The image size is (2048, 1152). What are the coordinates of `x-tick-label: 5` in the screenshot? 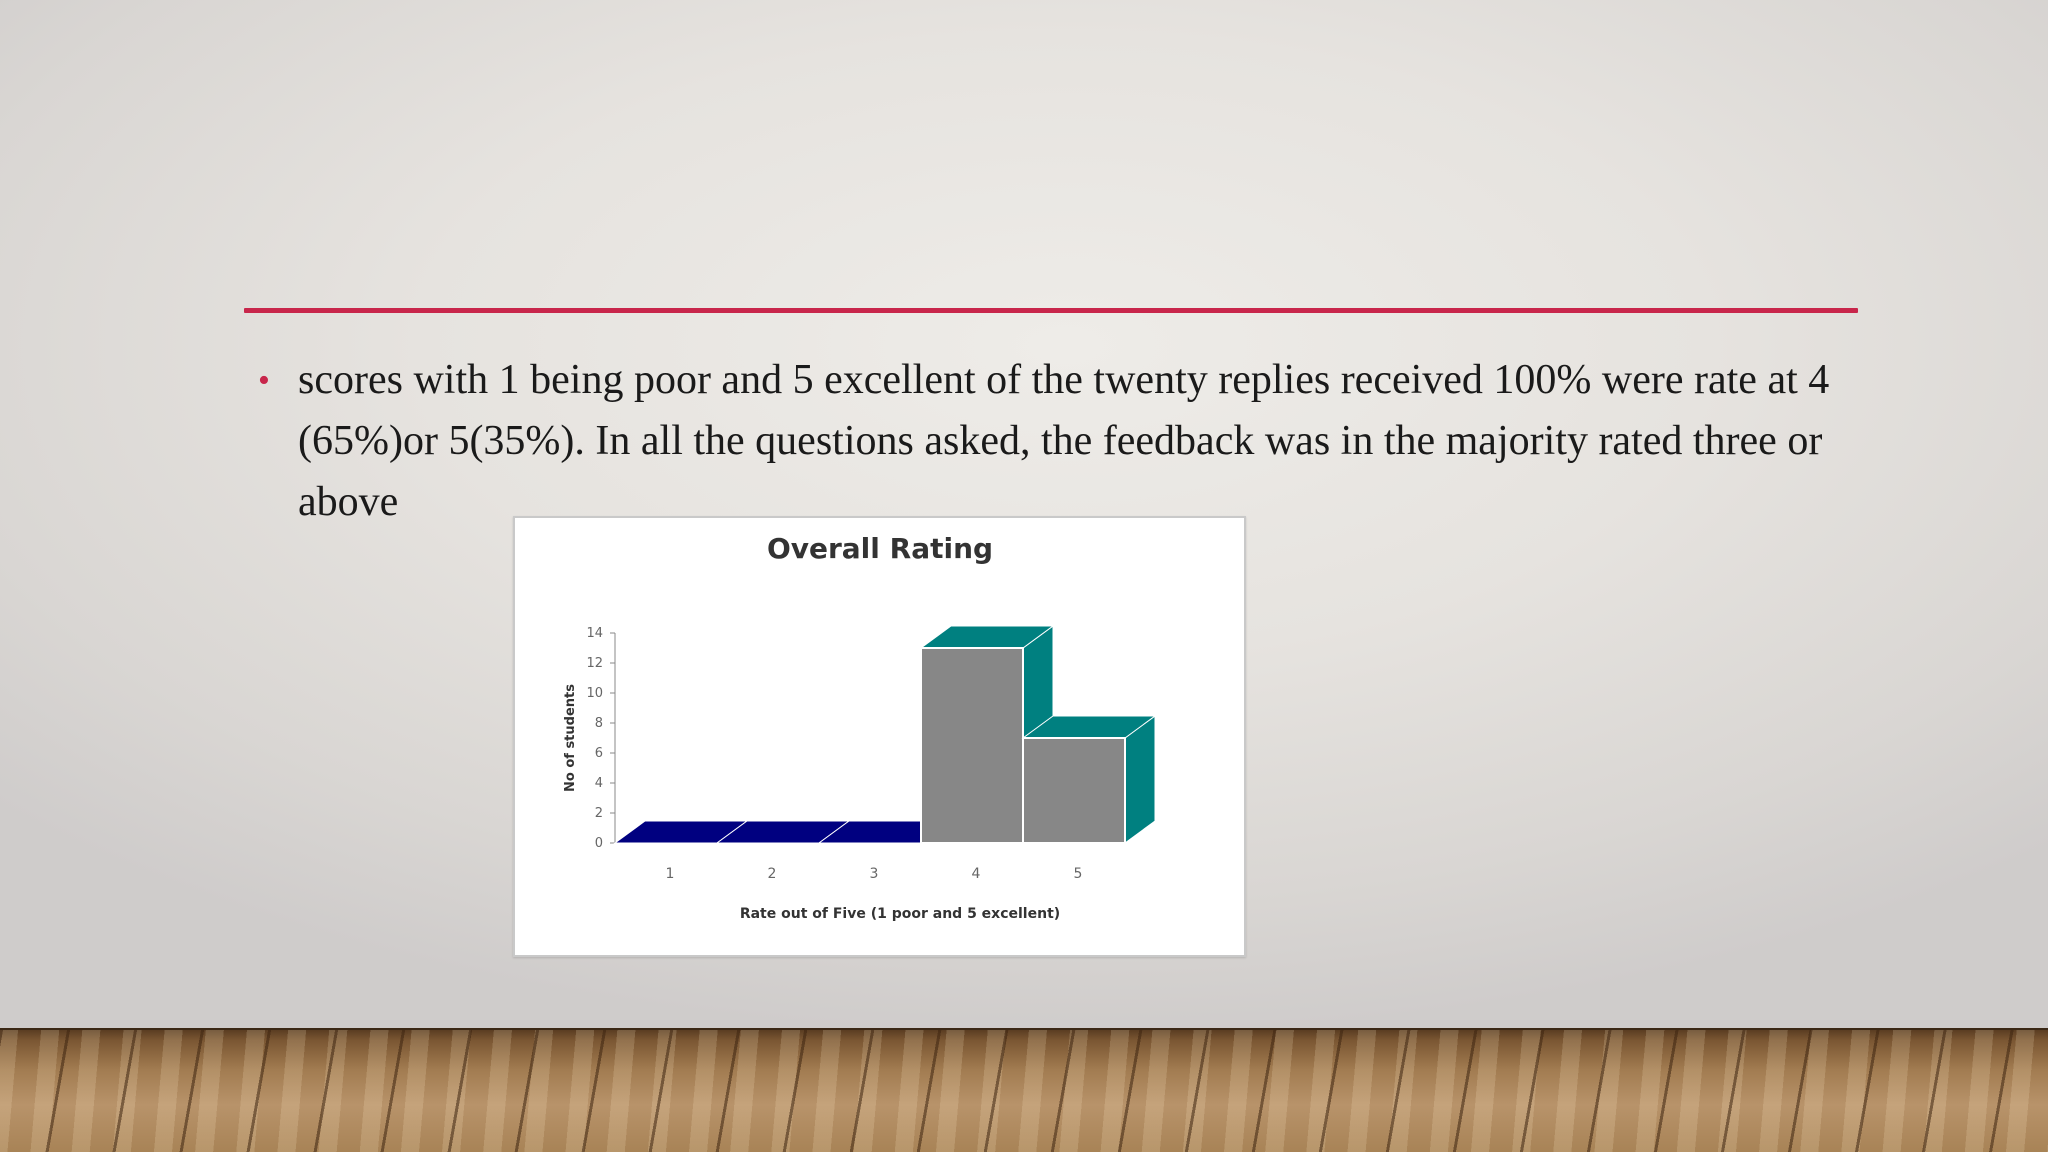 It's located at (1078, 874).